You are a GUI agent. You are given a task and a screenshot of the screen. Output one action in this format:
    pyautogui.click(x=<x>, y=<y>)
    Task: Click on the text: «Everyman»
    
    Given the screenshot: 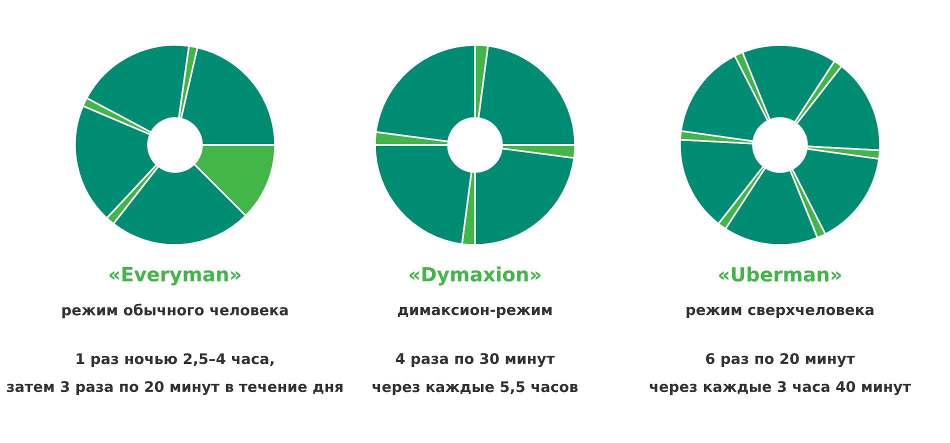 What is the action you would take?
    pyautogui.click(x=175, y=276)
    